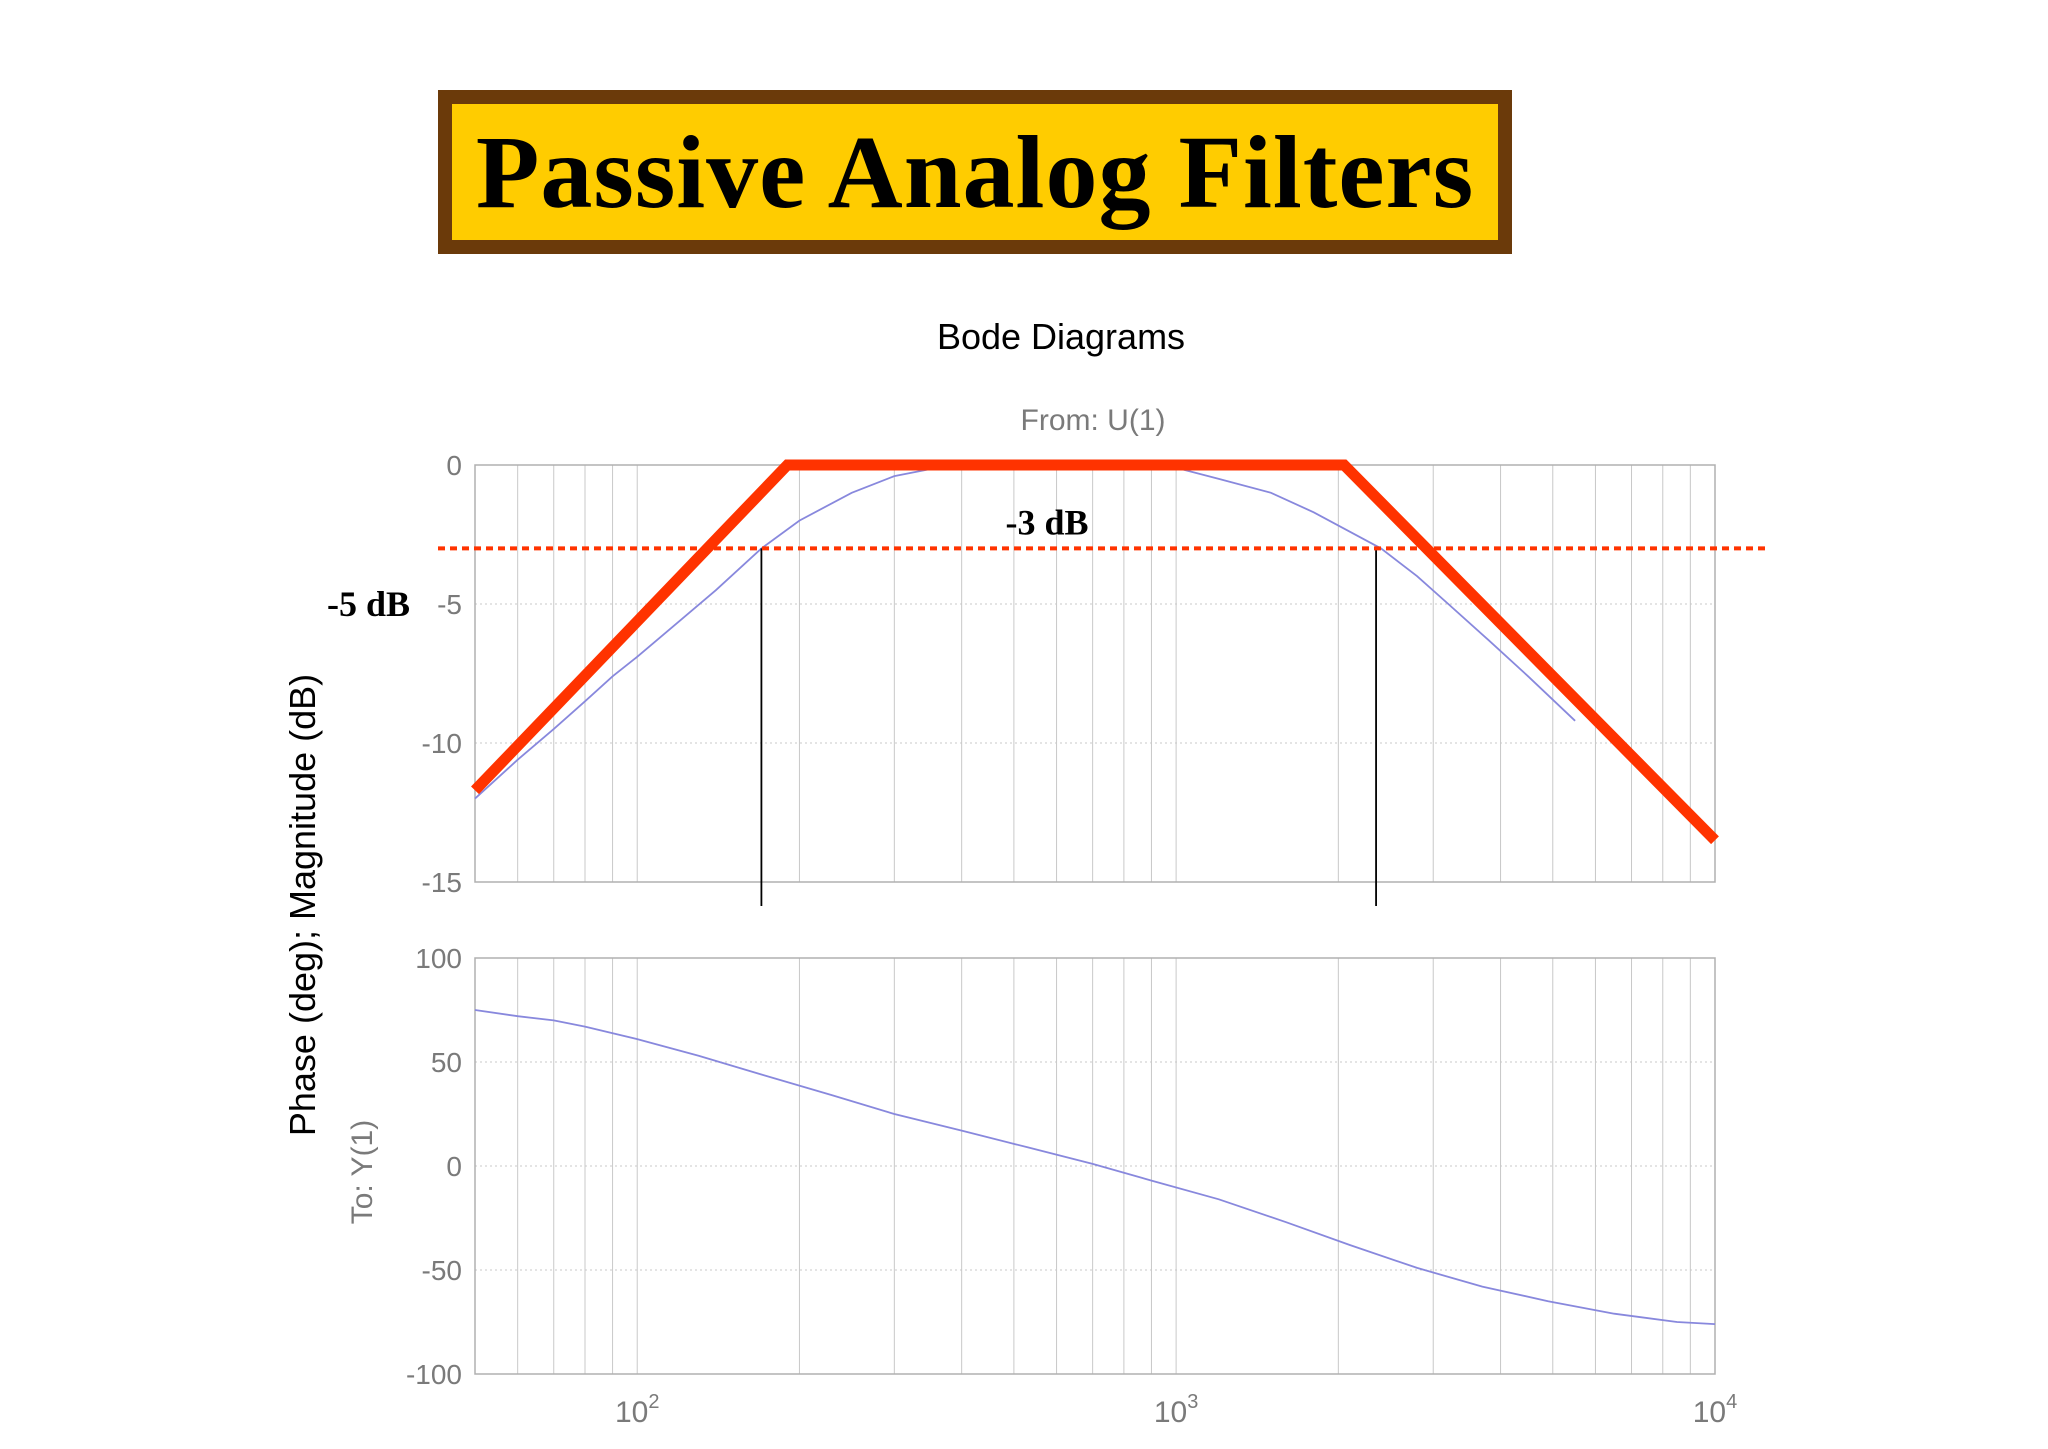 This screenshot has width=2048, height=1449. Describe the element at coordinates (434, 1166) in the screenshot. I see `phase-y-ticks: 100 50 0 -50 -100` at that location.